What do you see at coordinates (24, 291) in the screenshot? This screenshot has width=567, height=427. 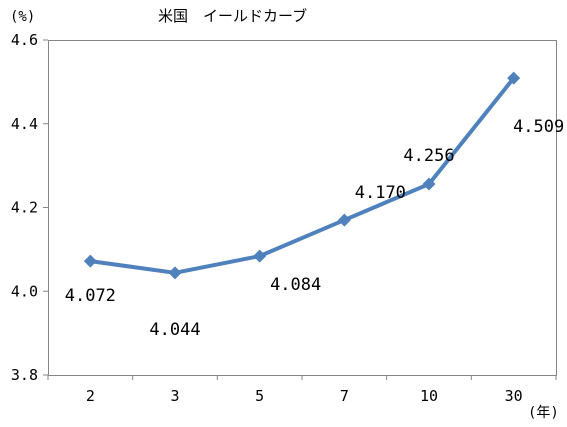 I see `y-tick-label: 4.0` at bounding box center [24, 291].